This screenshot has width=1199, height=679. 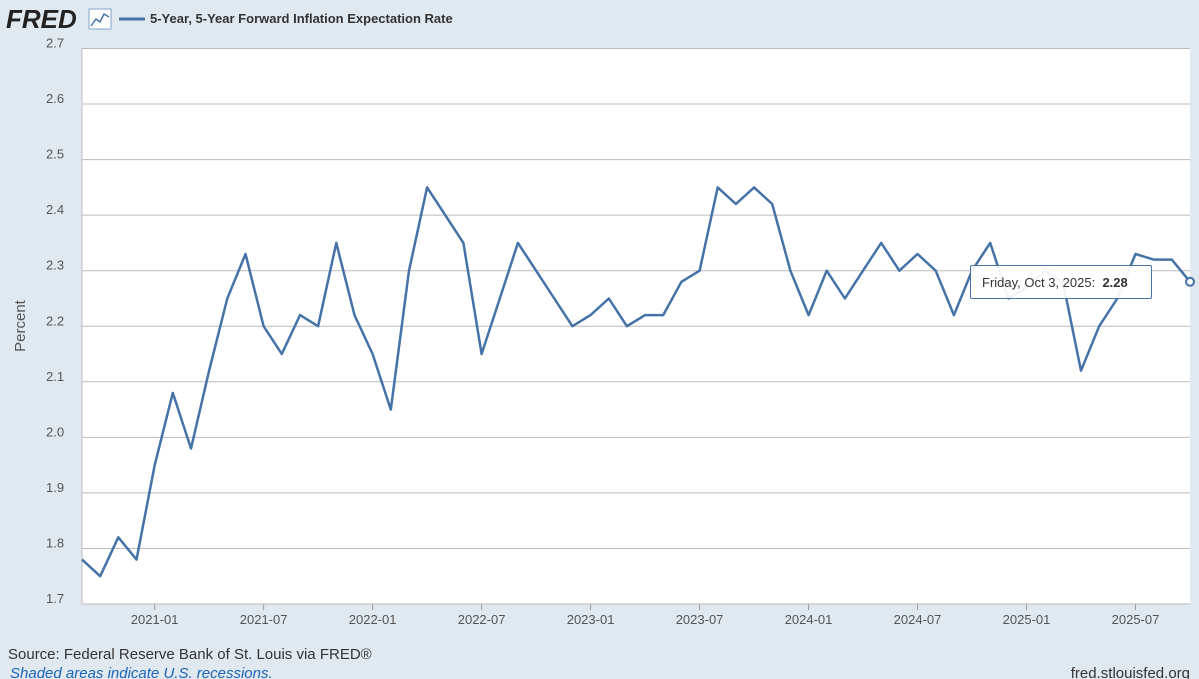 I want to click on tooltip-value: 2.28, so click(x=1115, y=282).